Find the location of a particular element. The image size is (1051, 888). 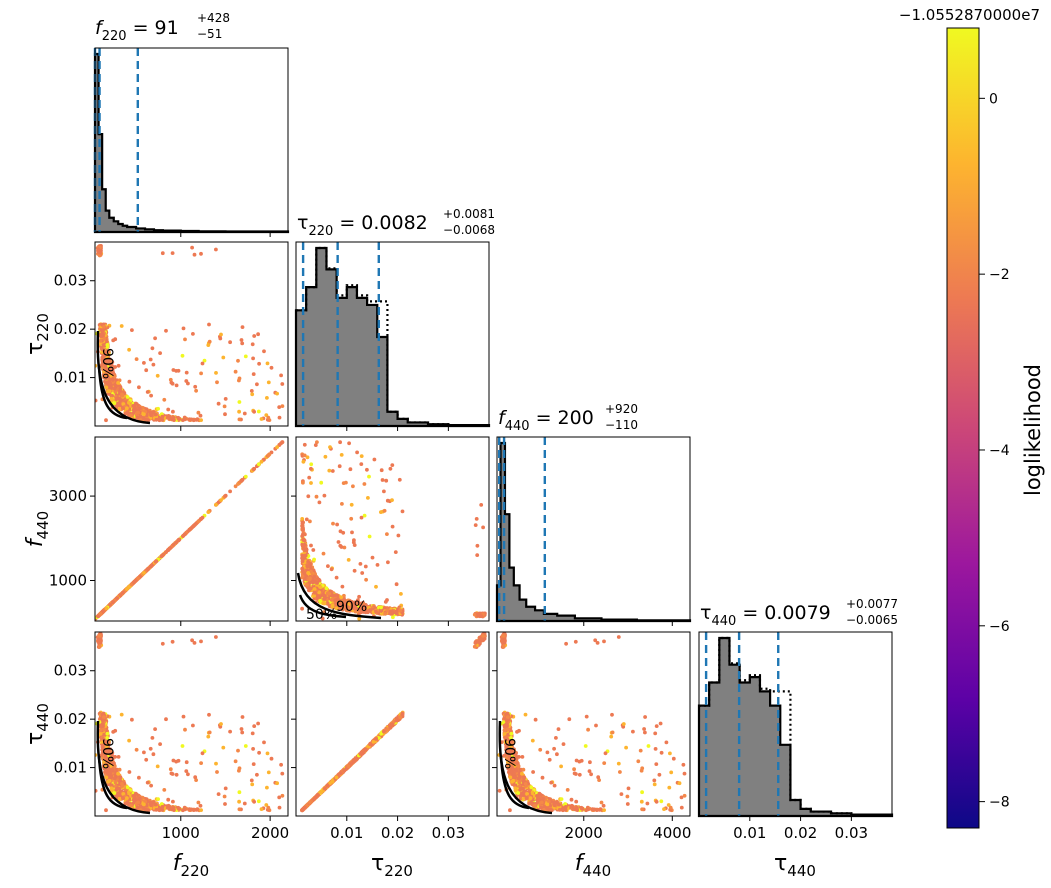

y-tick-label: 3000 is located at coordinates (68, 496).